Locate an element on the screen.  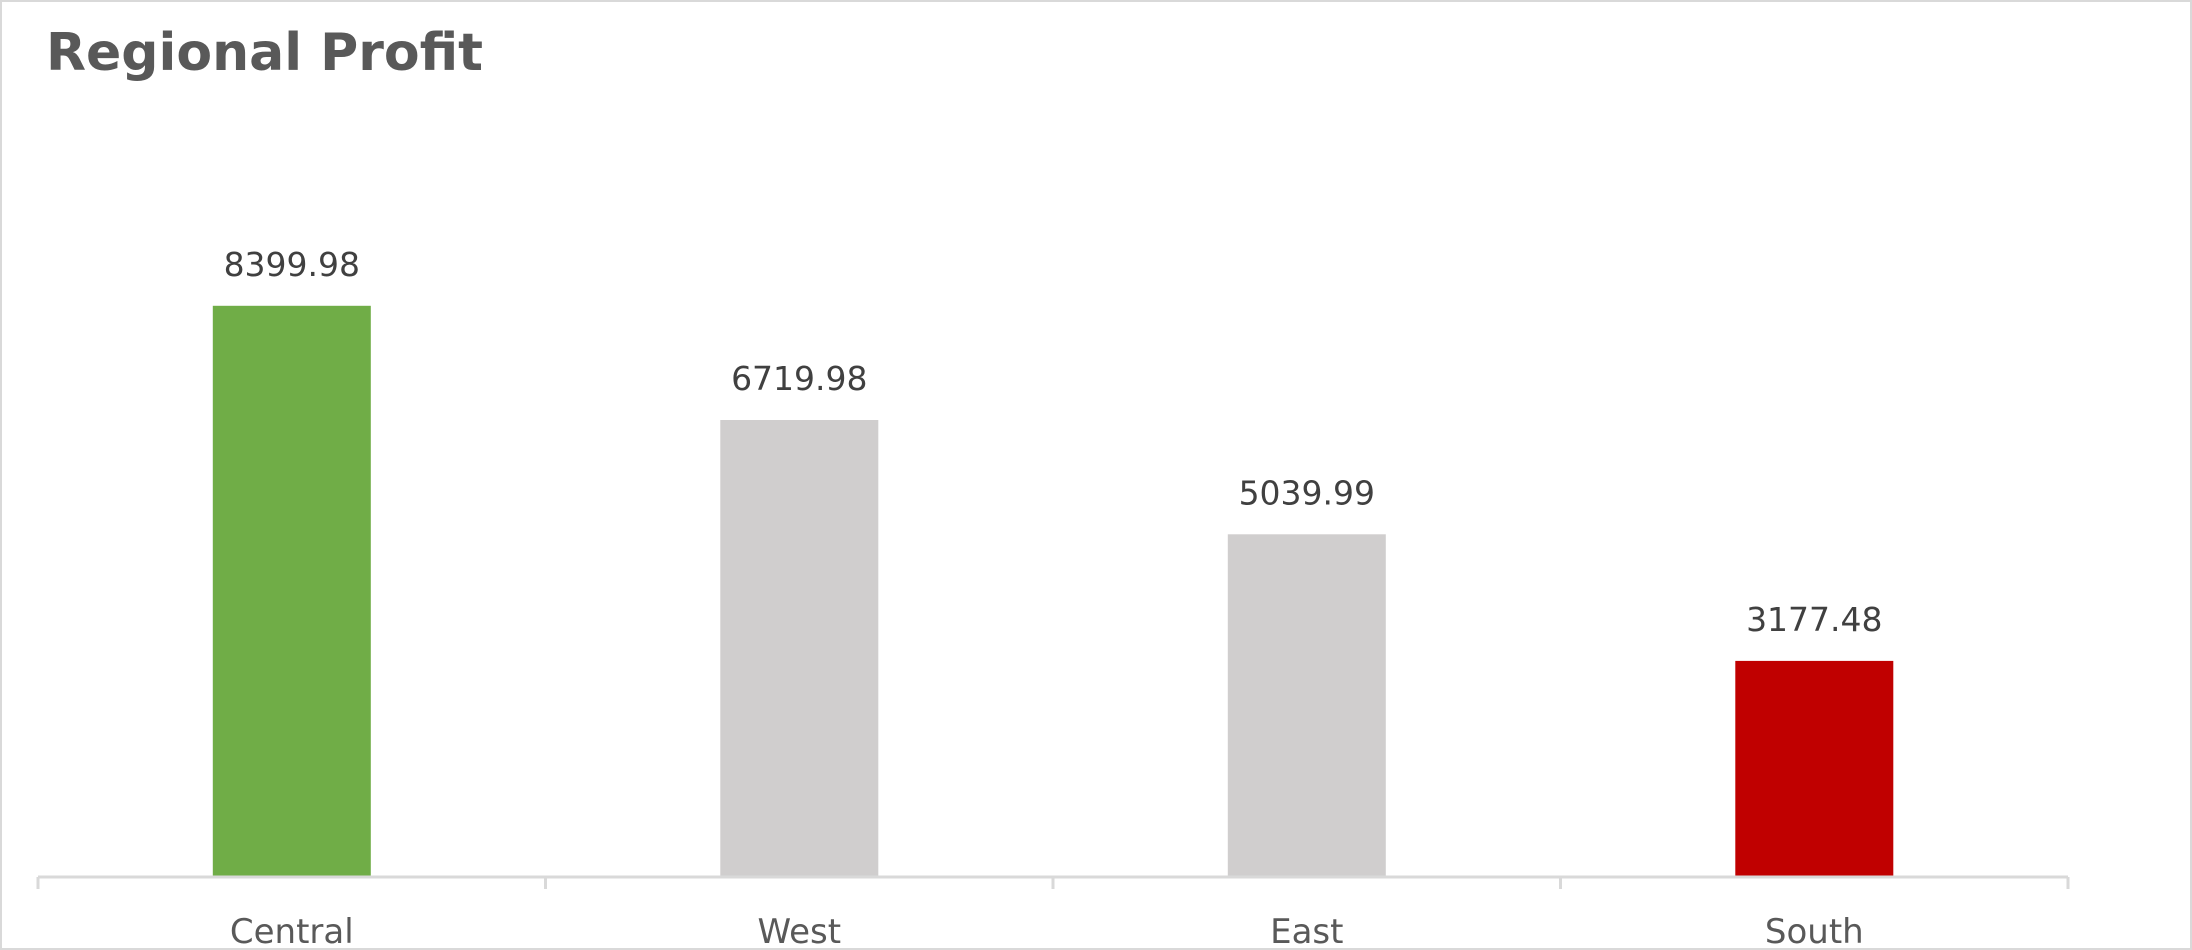
x-tick-label-central: Central is located at coordinates (292, 931).